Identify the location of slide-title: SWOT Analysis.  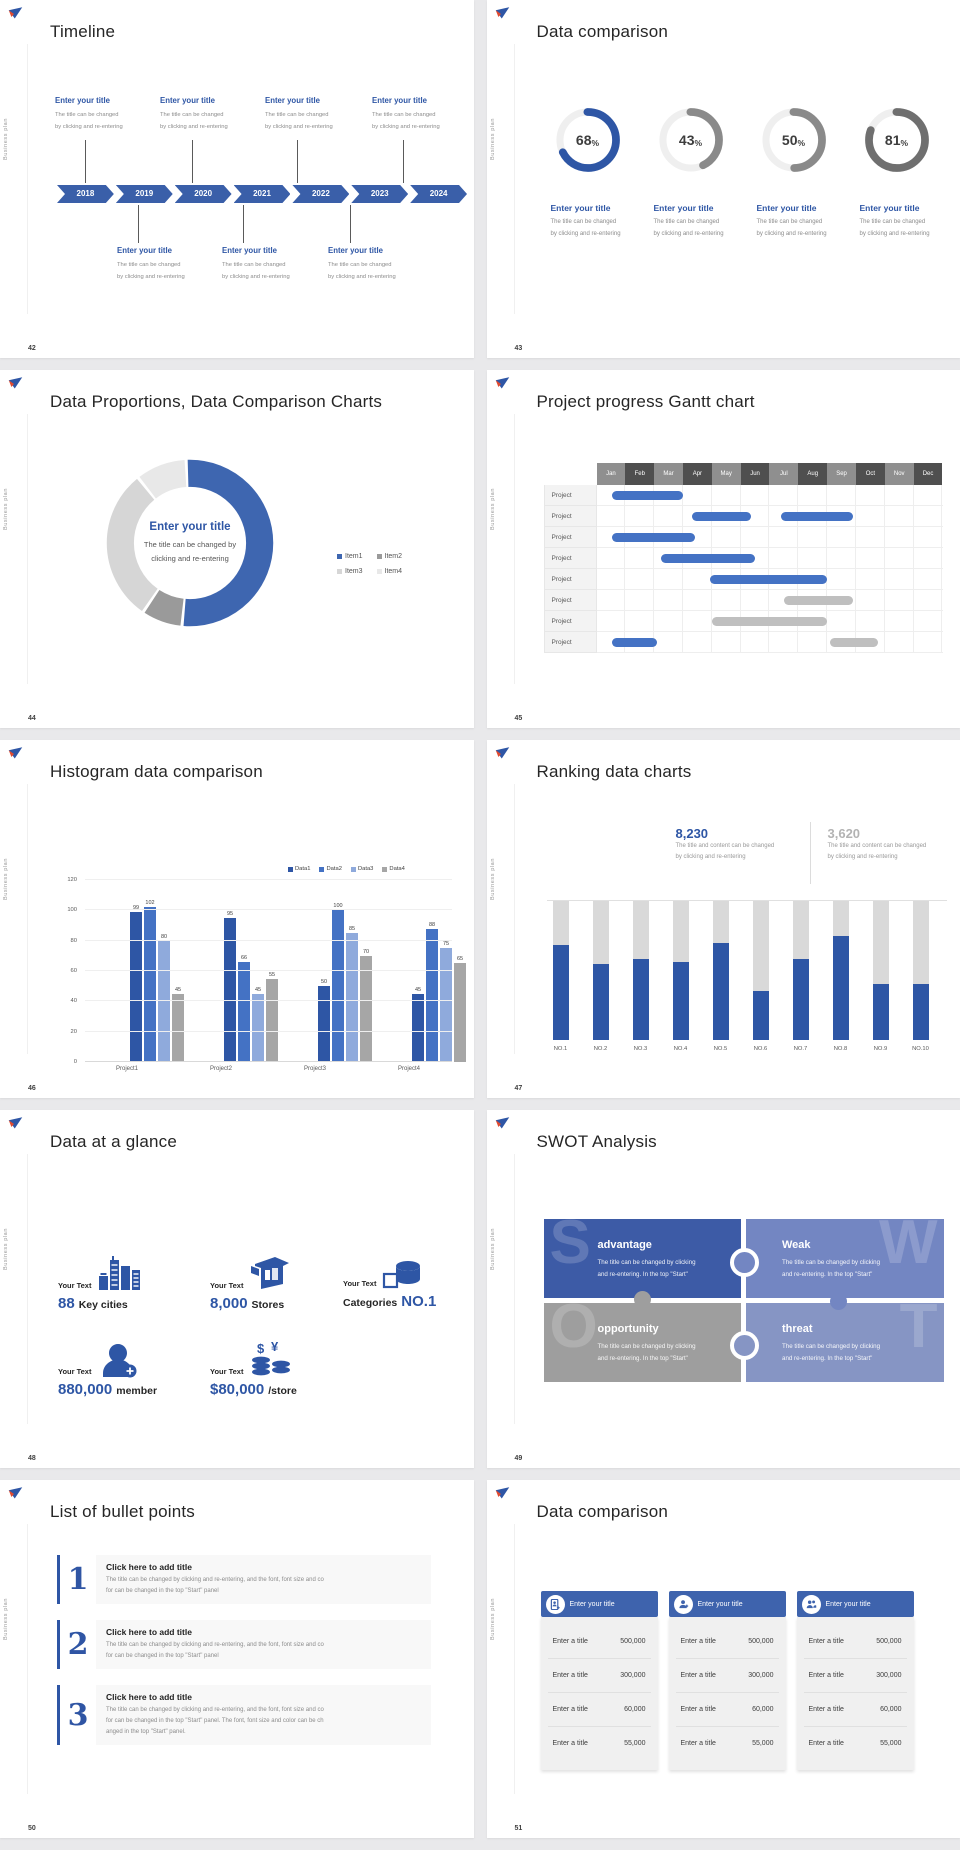
(596, 1141).